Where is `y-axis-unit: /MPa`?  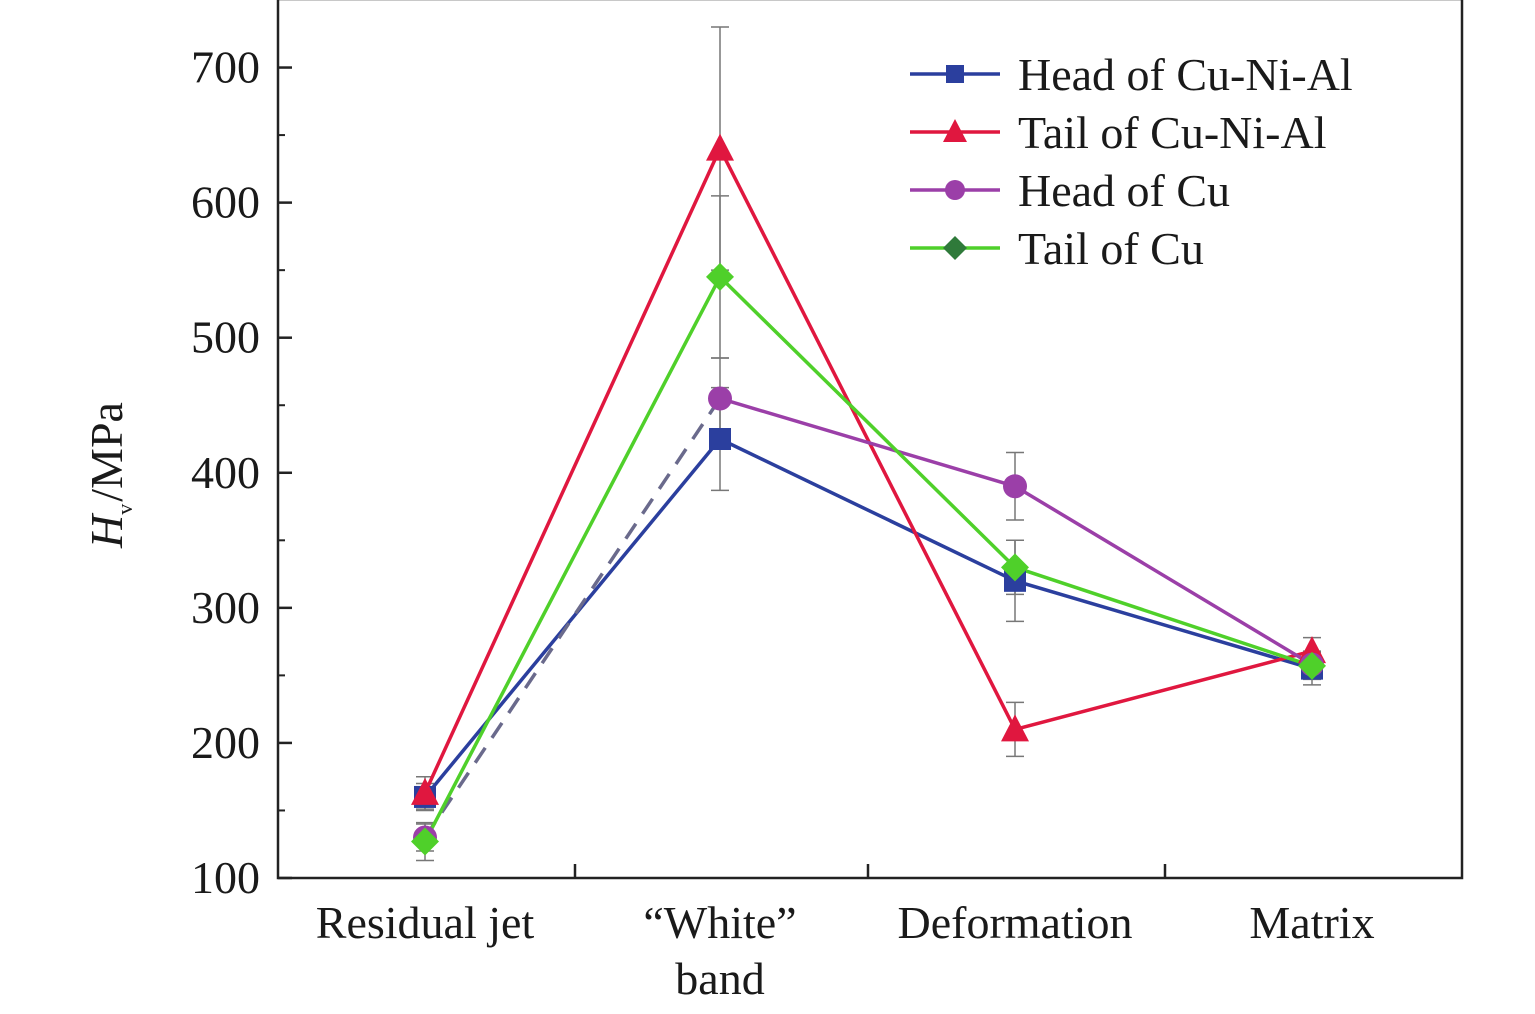
y-axis-unit: /MPa is located at coordinates (106, 452).